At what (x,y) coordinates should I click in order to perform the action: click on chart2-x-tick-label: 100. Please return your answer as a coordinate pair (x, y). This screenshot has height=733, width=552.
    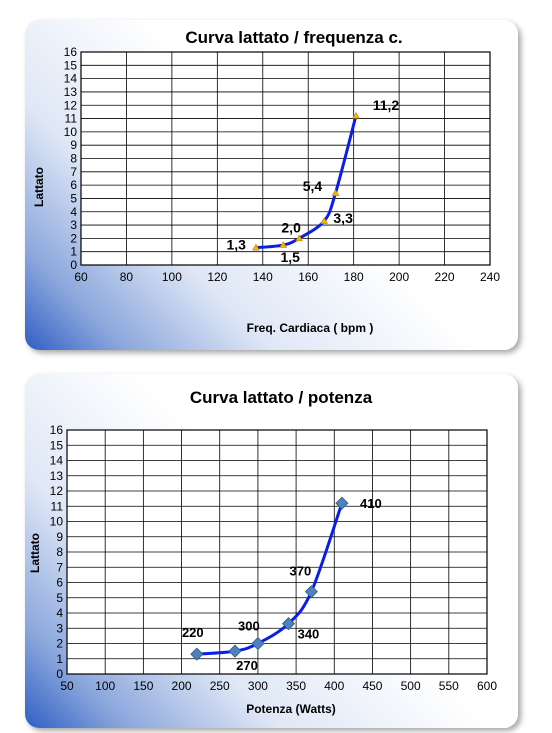
    Looking at the image, I should click on (105, 686).